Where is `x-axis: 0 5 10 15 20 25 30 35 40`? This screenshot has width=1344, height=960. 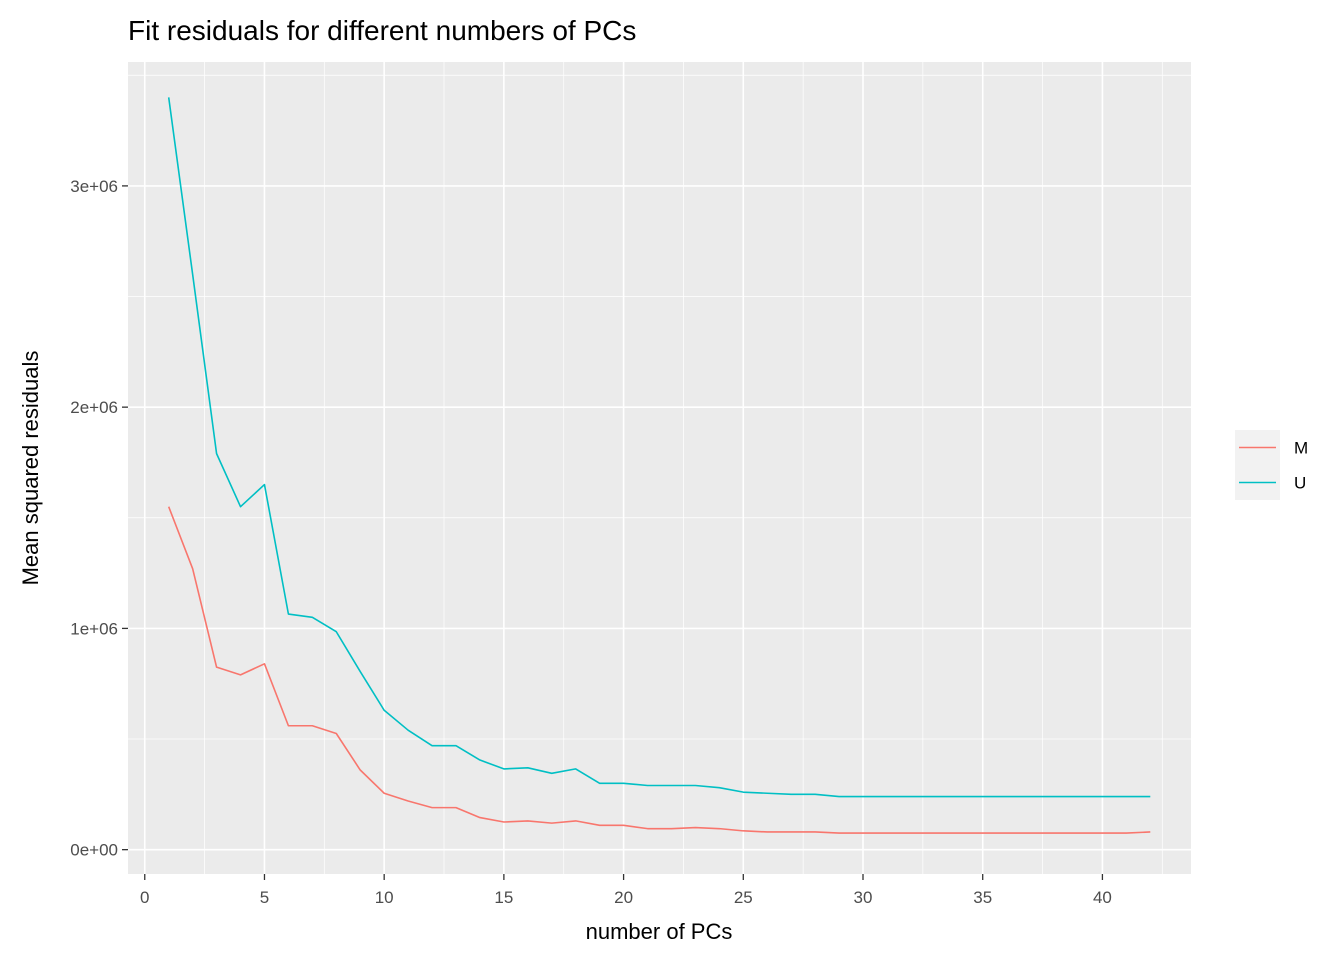 x-axis: 0 5 10 15 20 25 30 35 40 is located at coordinates (626, 890).